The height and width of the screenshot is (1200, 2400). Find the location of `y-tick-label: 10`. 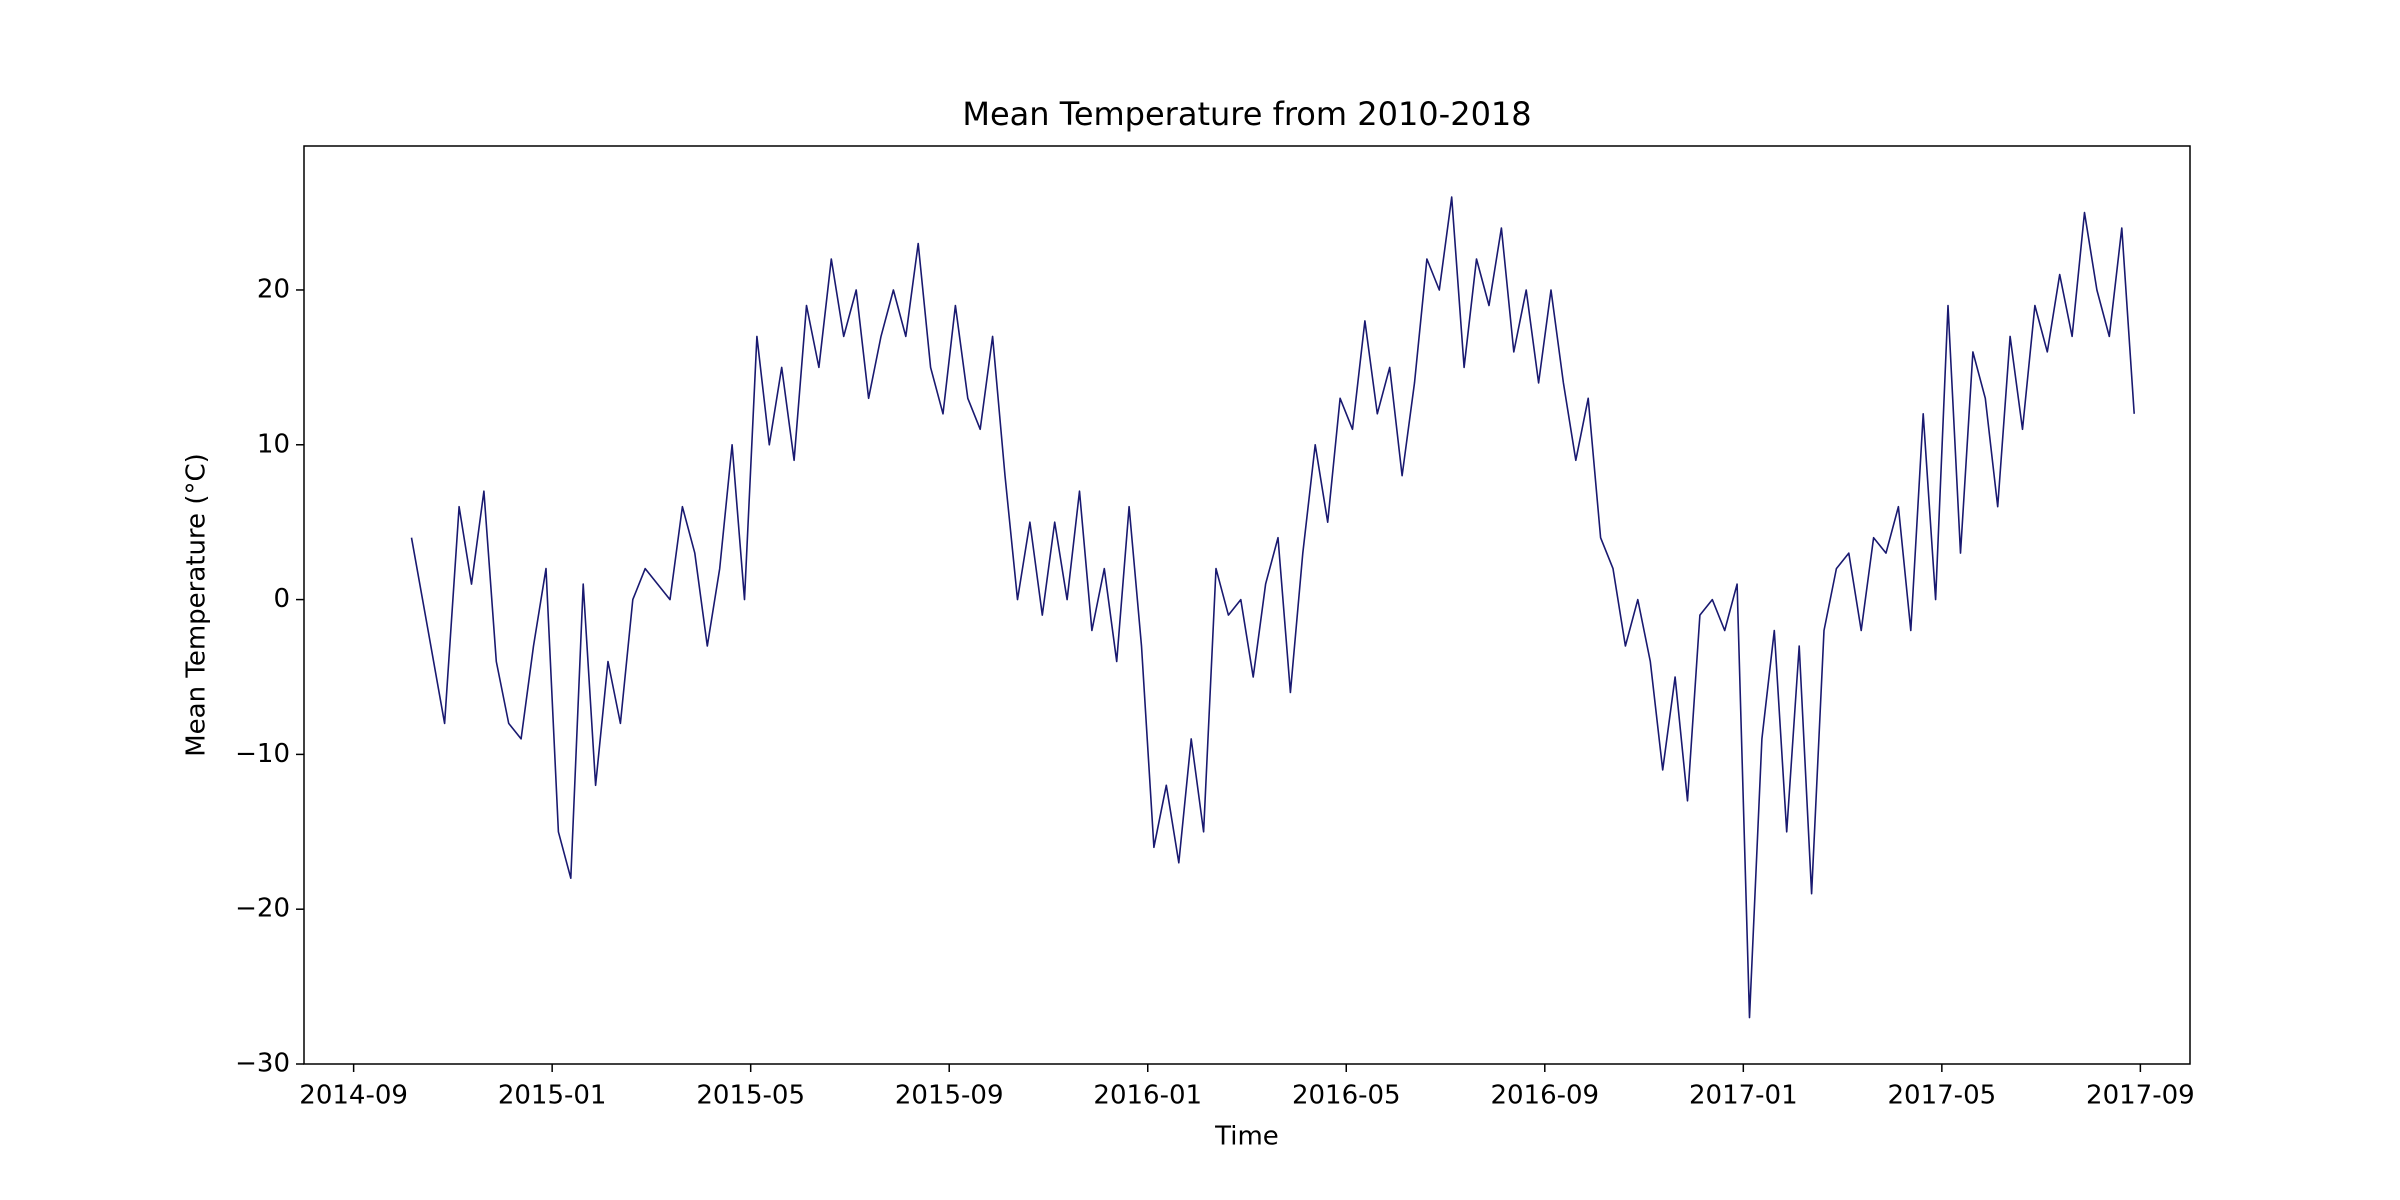

y-tick-label: 10 is located at coordinates (273, 444).